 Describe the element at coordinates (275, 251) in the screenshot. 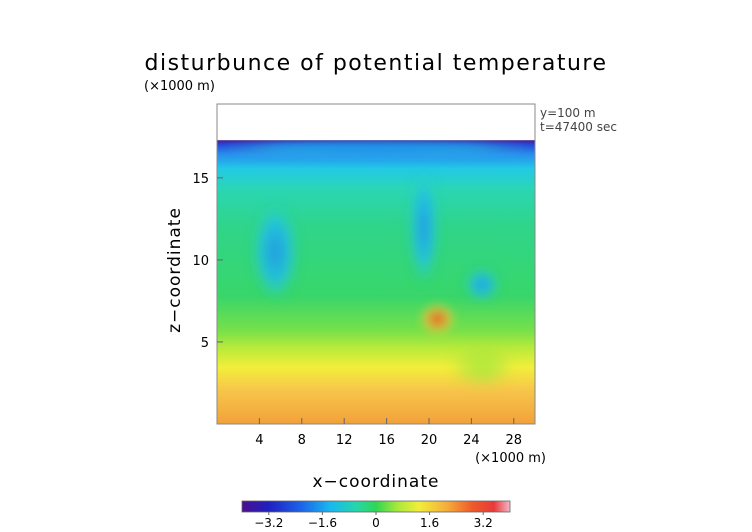

I see `cool-tongue-left` at that location.